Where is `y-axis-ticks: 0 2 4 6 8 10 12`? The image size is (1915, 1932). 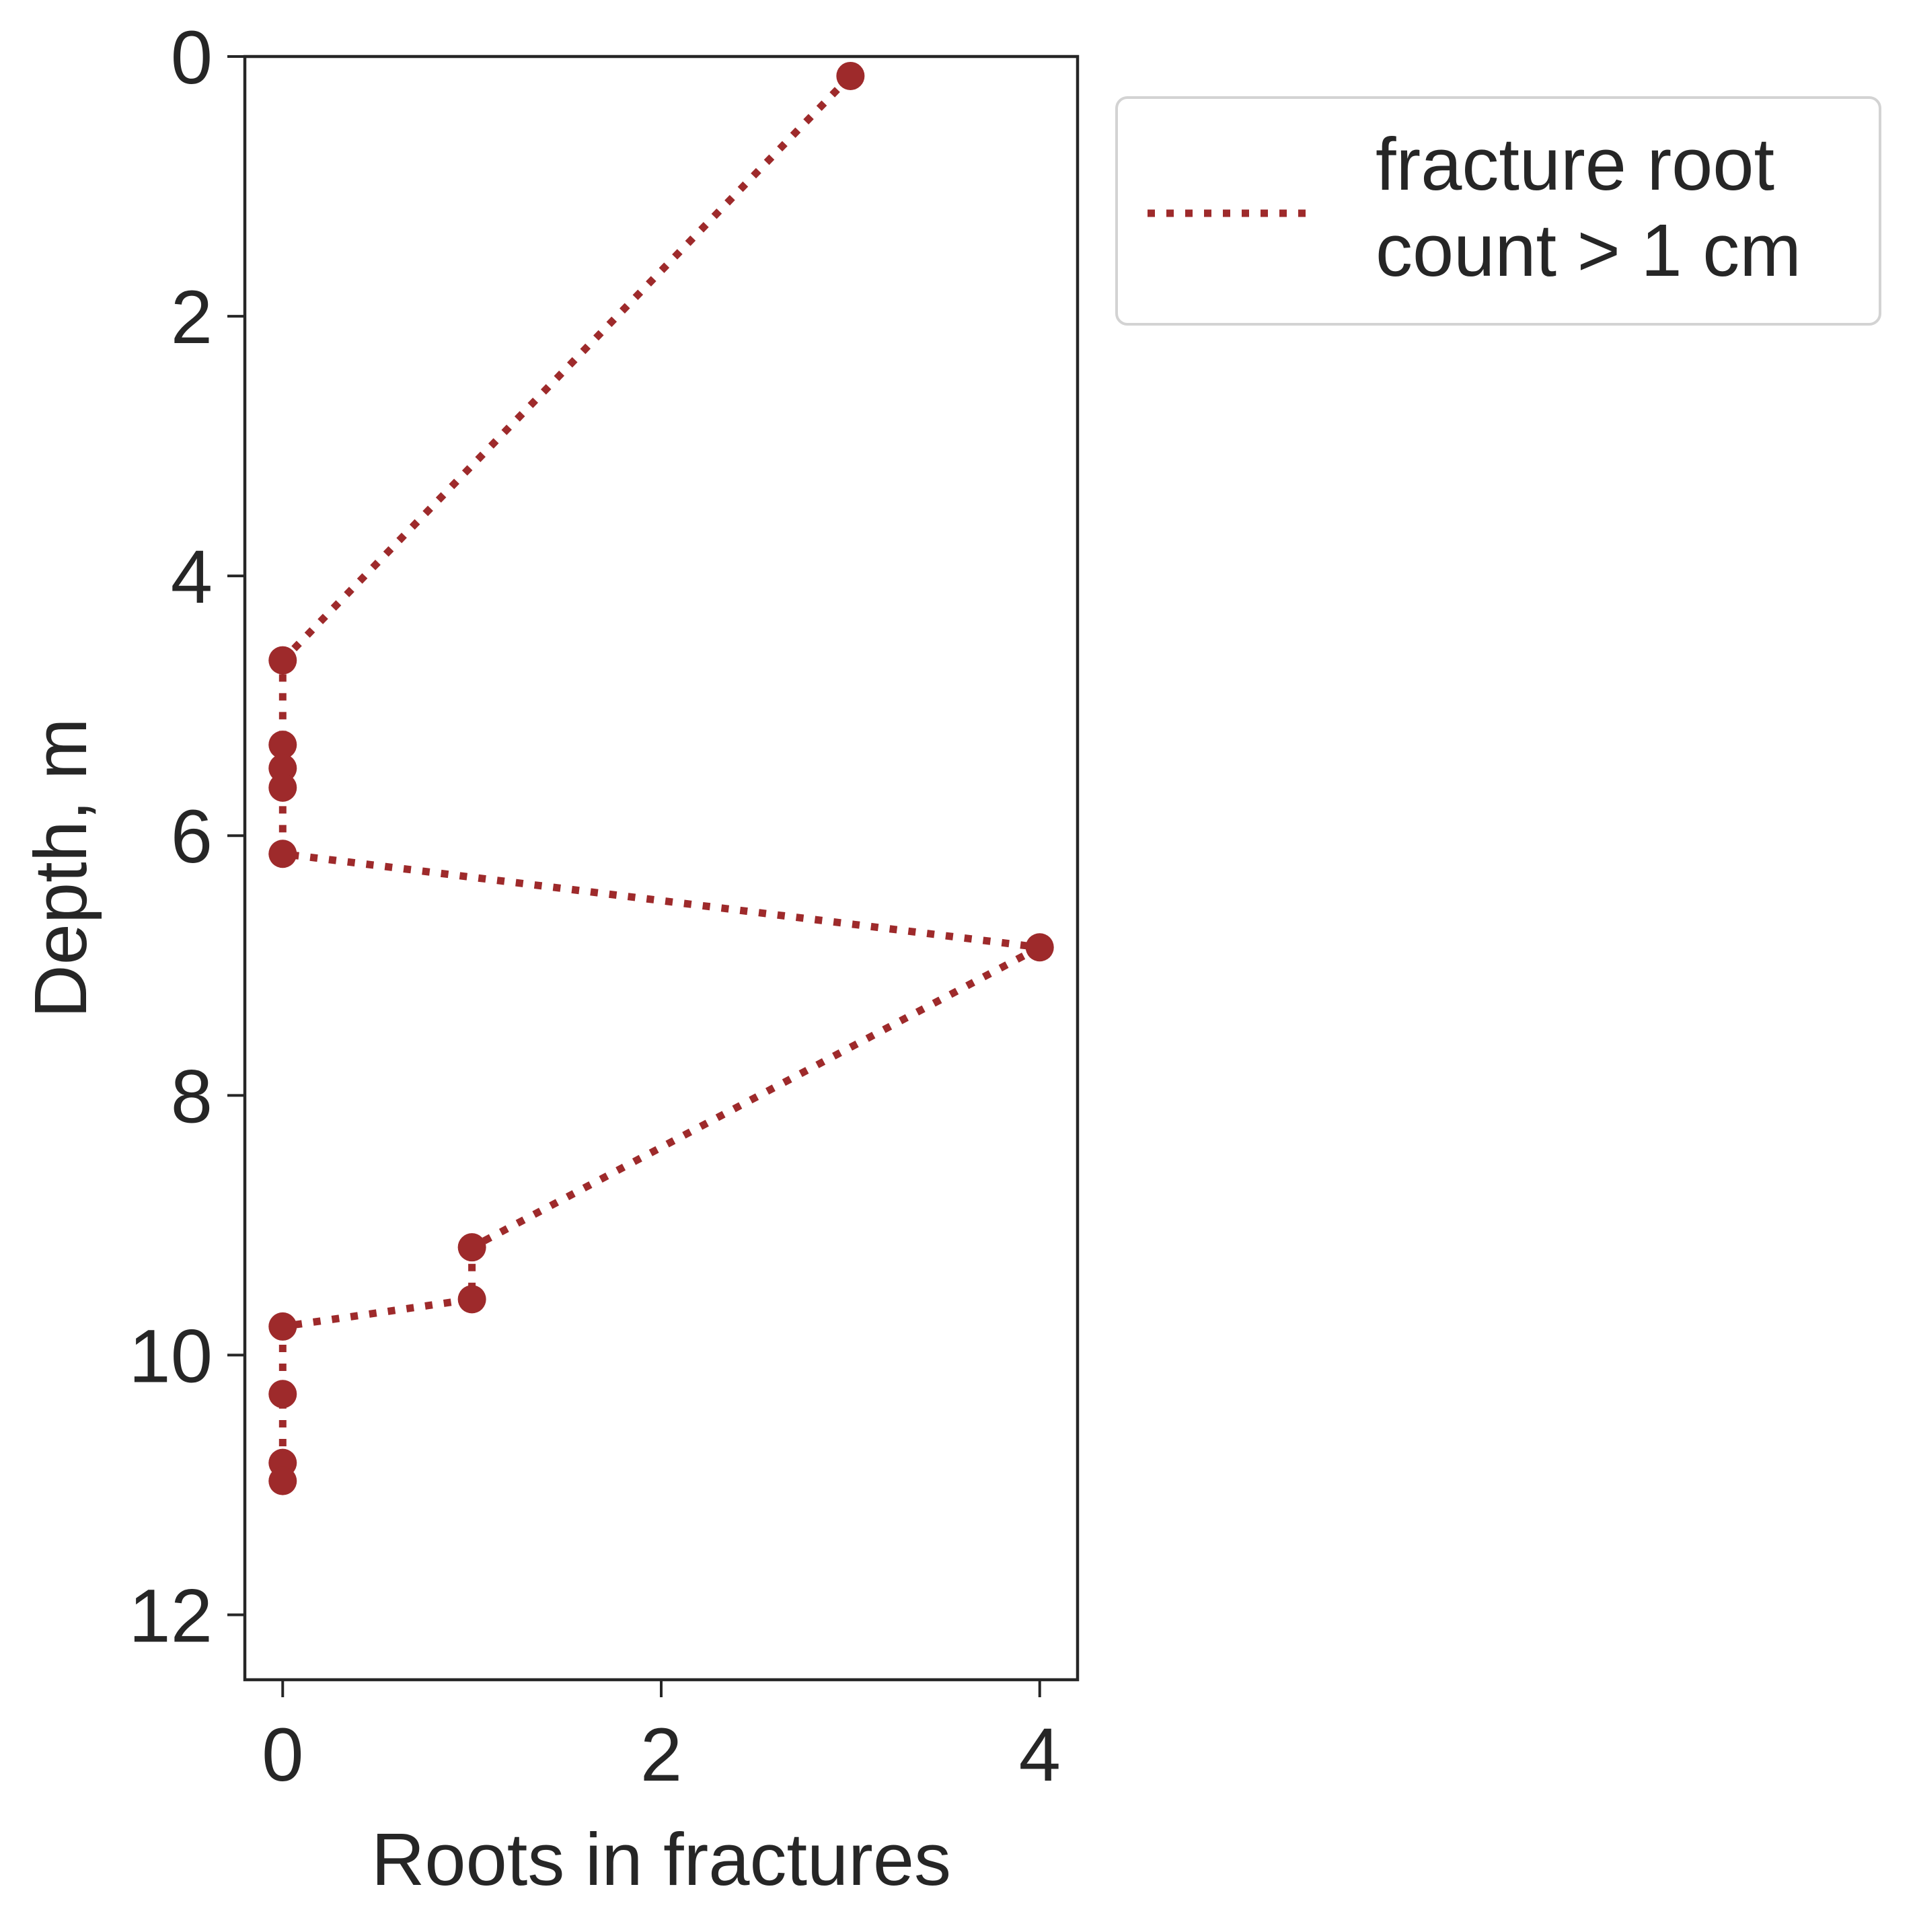 y-axis-ticks: 0 2 4 6 8 10 12 is located at coordinates (186, 836).